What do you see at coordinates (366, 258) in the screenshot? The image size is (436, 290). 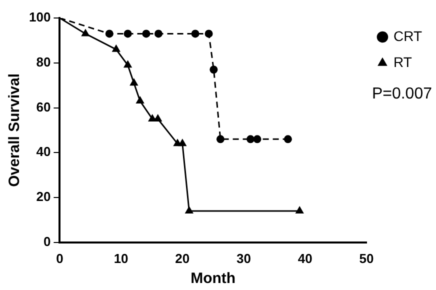 I see `x-tick-label: 50` at bounding box center [366, 258].